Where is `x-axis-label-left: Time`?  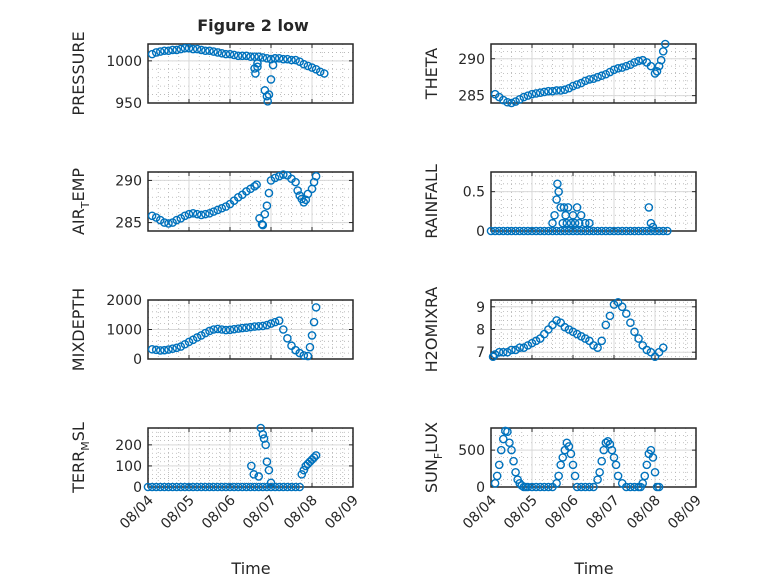
x-axis-label-left: Time is located at coordinates (250, 568).